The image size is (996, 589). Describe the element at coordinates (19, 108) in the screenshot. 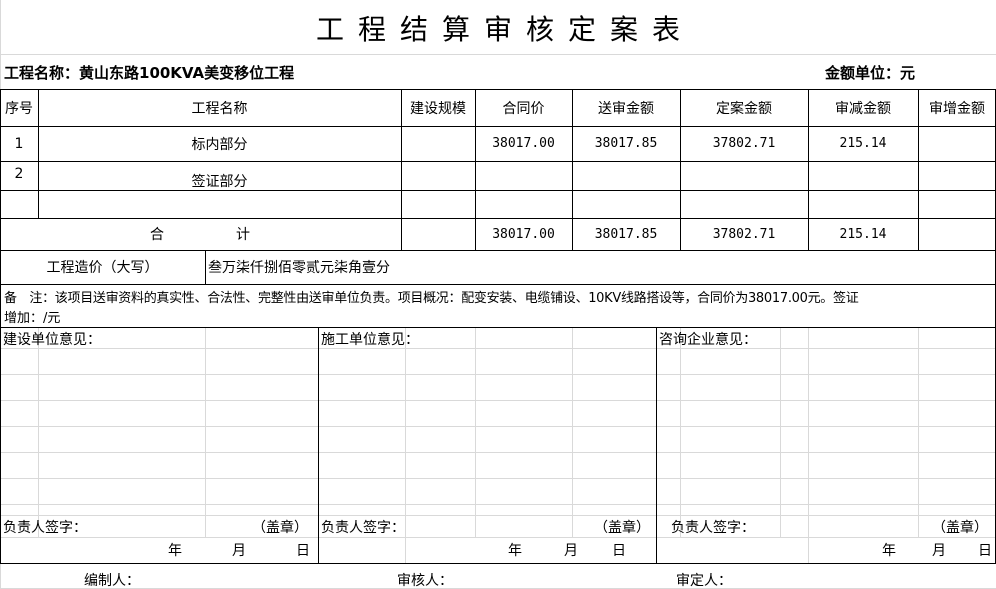

I see `header-no: 序号` at that location.